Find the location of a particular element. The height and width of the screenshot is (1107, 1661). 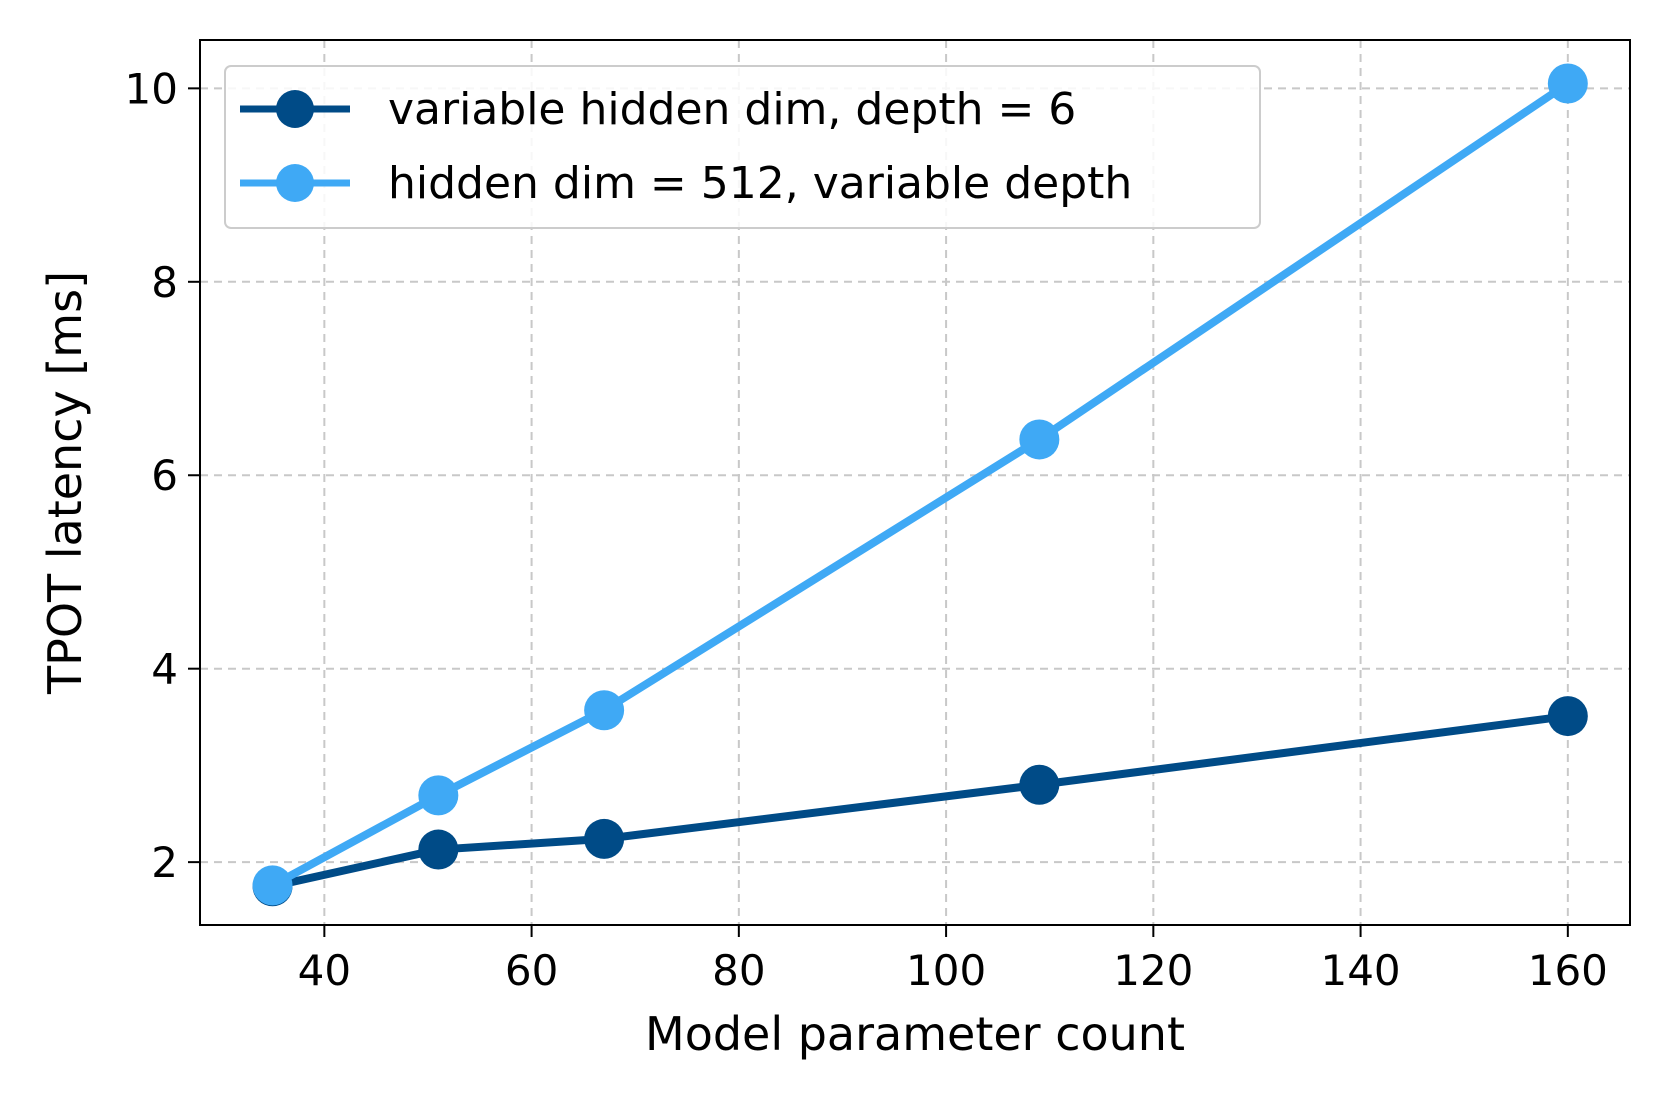

x-tick-label: 100 is located at coordinates (946, 970).